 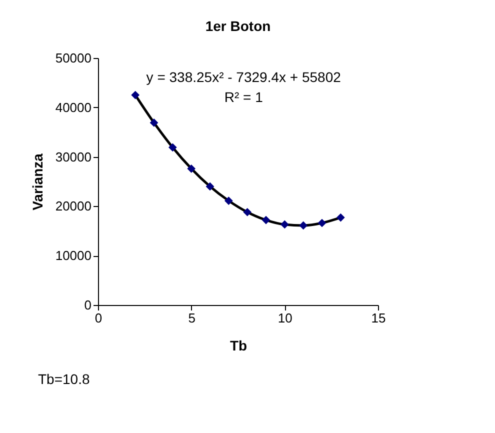 I want to click on annotation: y = 338.25x² - 7329.4x + 55802, so click(x=244, y=77).